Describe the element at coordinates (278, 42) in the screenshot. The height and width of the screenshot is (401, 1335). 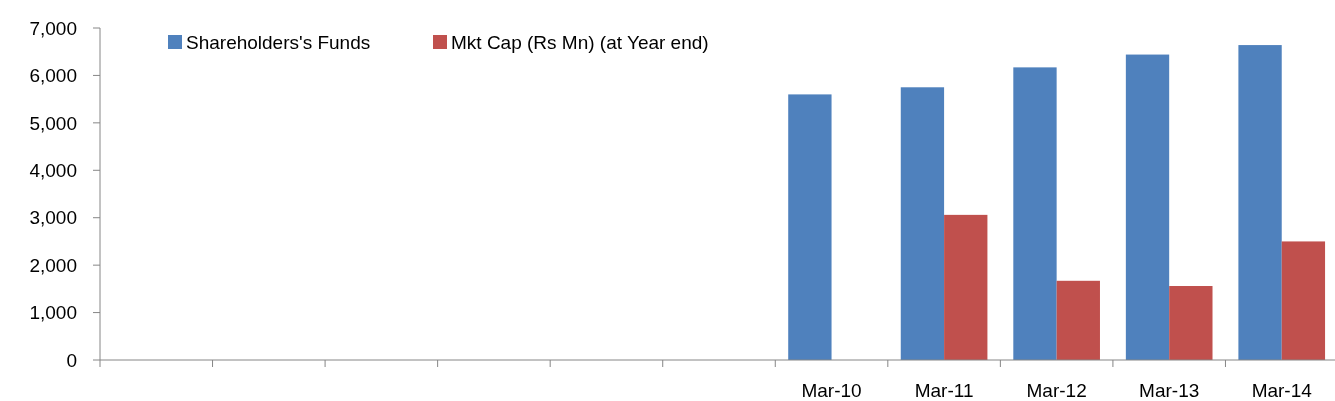
I see `legend-label: Shareholders's Funds` at that location.